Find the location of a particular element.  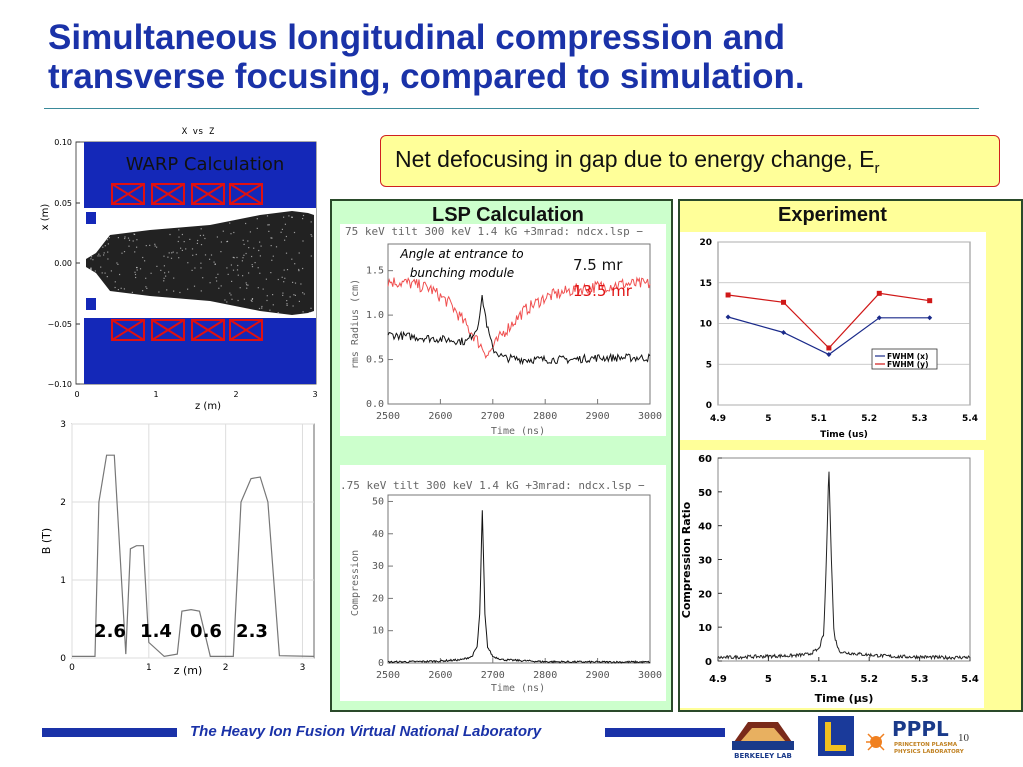

bfield-y-tick-label: 0 is located at coordinates (63, 659).